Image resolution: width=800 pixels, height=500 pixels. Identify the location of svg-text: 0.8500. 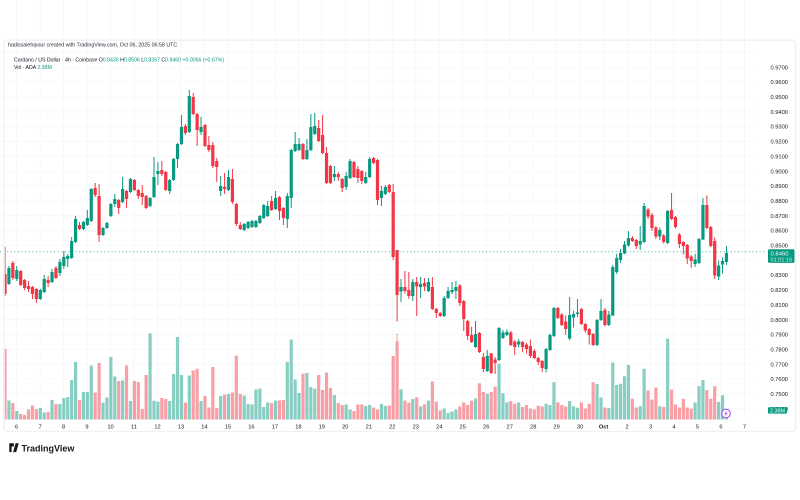
(779, 247).